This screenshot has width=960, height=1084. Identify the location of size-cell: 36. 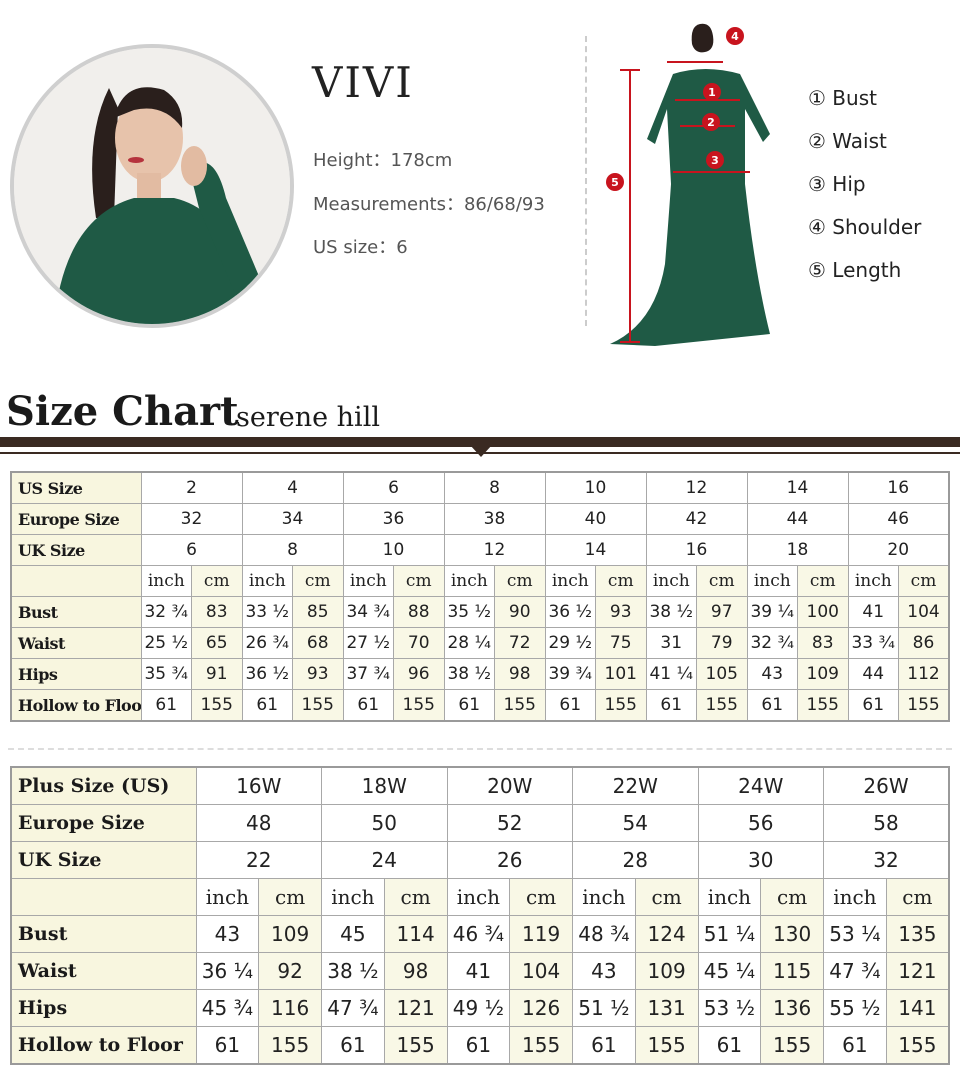
(393, 519).